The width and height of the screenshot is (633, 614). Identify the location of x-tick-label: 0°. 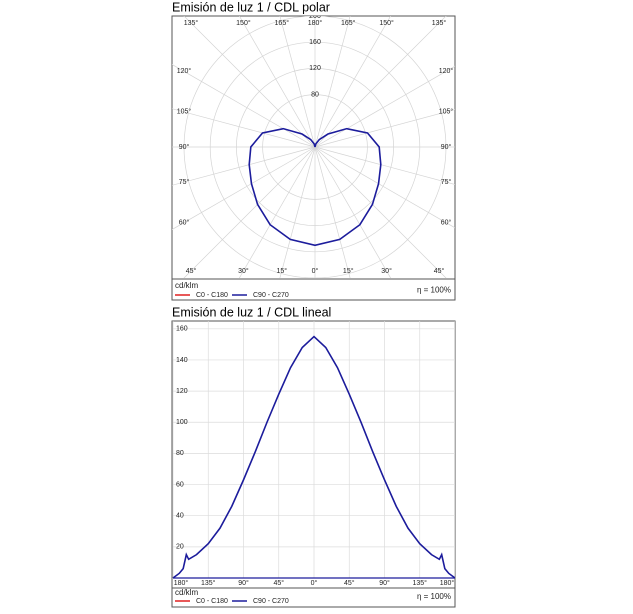
(314, 583).